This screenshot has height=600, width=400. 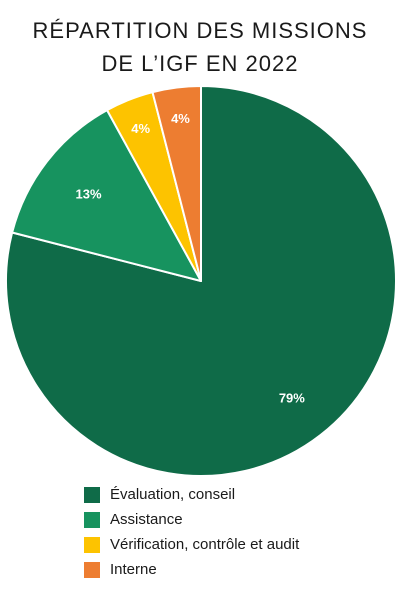 I want to click on legend-item-verification: Vérification, contrôle et audit, so click(x=191, y=544).